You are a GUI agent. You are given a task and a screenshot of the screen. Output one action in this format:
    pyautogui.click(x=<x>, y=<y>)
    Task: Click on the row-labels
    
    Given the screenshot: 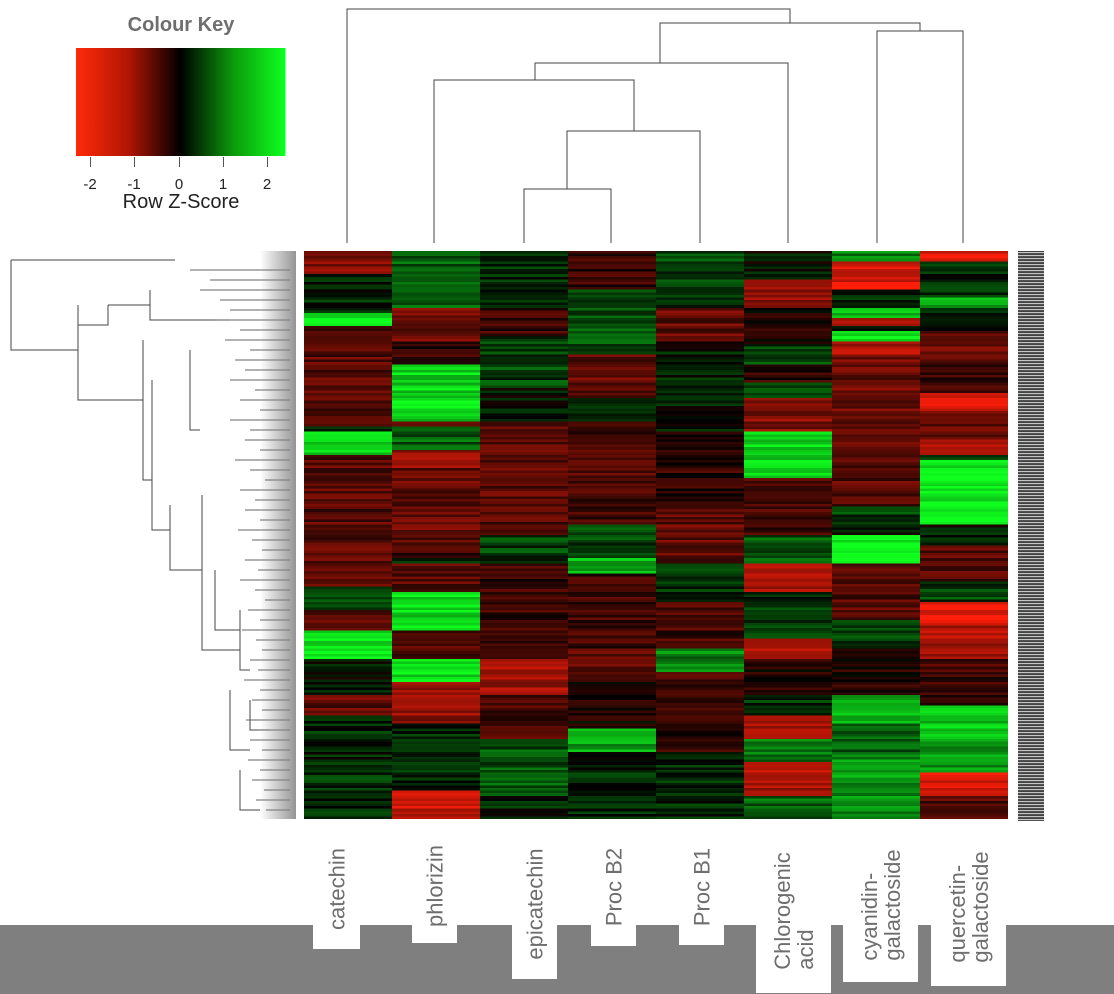 What is the action you would take?
    pyautogui.click(x=1031, y=536)
    